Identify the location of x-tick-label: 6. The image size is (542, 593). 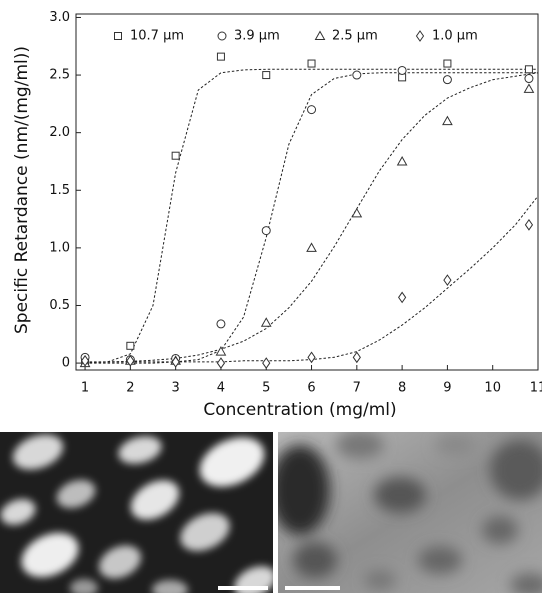
(311, 388).